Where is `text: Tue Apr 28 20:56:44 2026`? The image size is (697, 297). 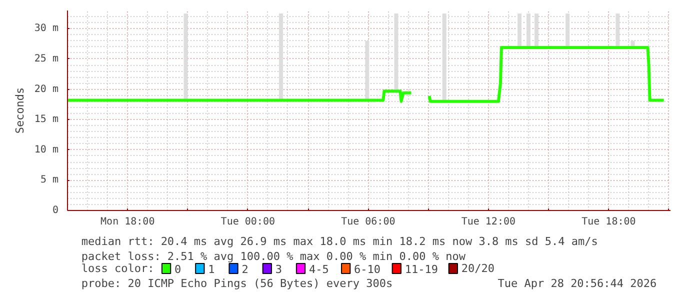
text: Tue Apr 28 20:56:44 2026 is located at coordinates (577, 283).